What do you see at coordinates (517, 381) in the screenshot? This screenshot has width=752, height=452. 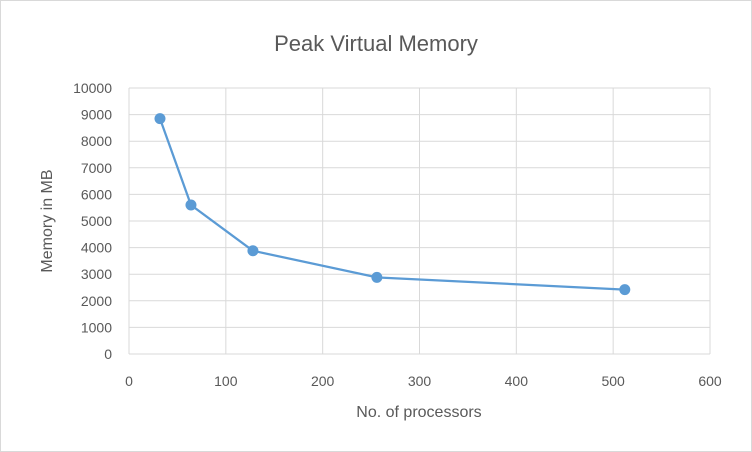 I see `x-tick-label: 400` at bounding box center [517, 381].